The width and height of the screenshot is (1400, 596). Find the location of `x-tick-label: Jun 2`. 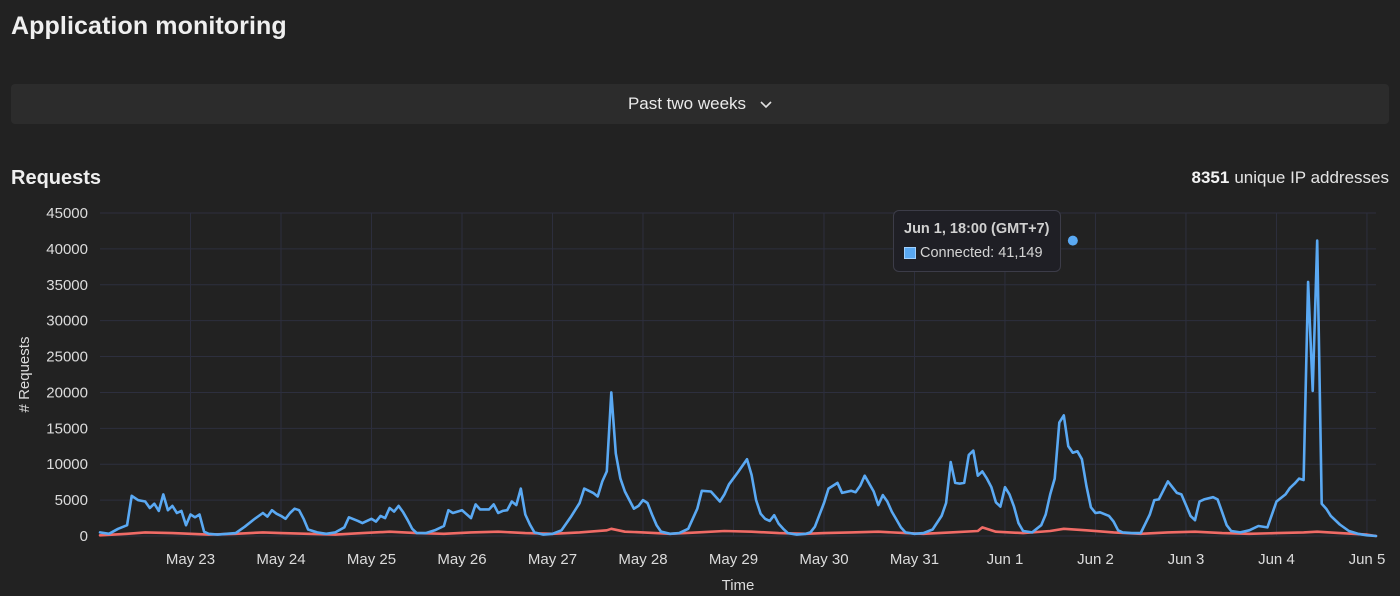

x-tick-label: Jun 2 is located at coordinates (1095, 559).